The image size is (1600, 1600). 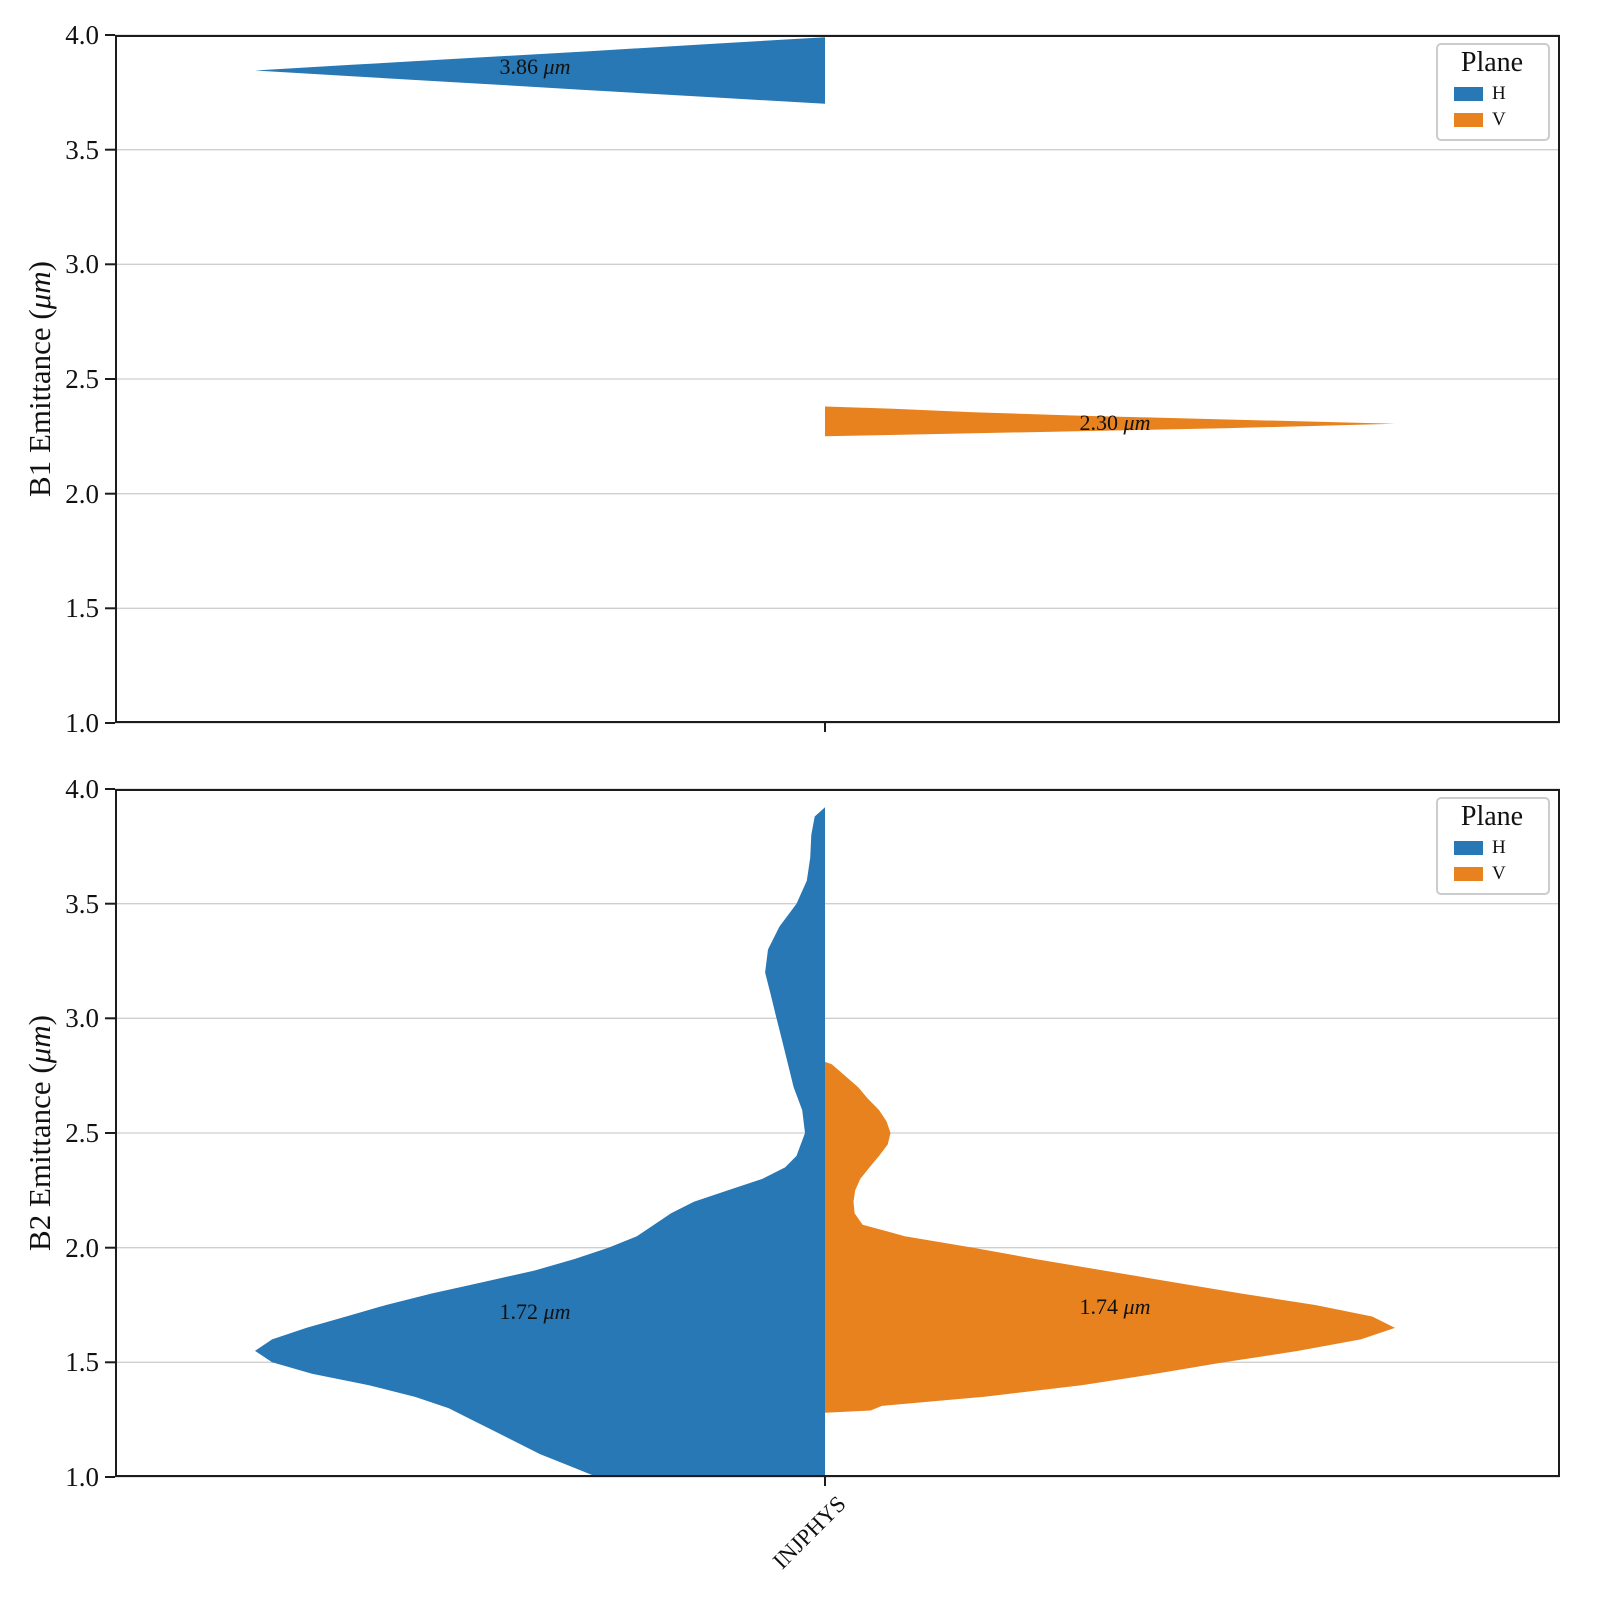 What do you see at coordinates (1101, 1307) in the screenshot?
I see `annotation-value: 1.74` at bounding box center [1101, 1307].